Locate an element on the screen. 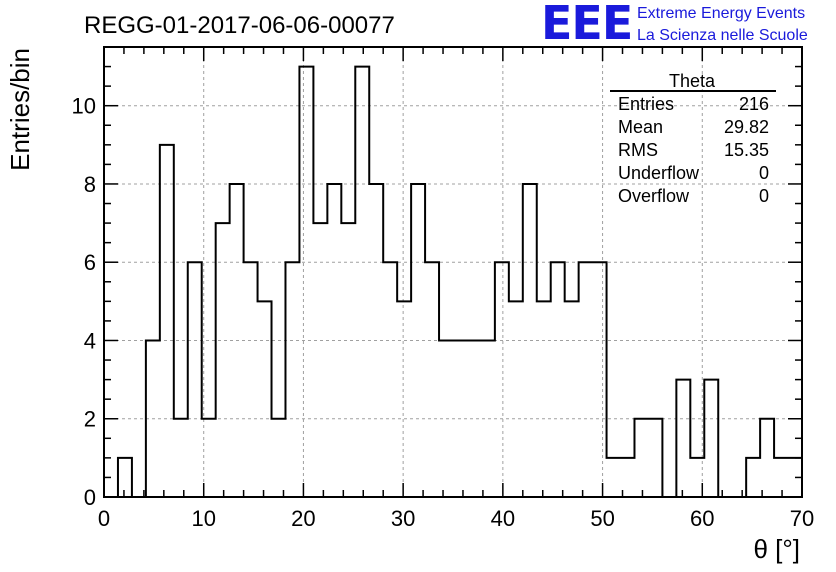  x-tick-label: 20 is located at coordinates (303, 518).